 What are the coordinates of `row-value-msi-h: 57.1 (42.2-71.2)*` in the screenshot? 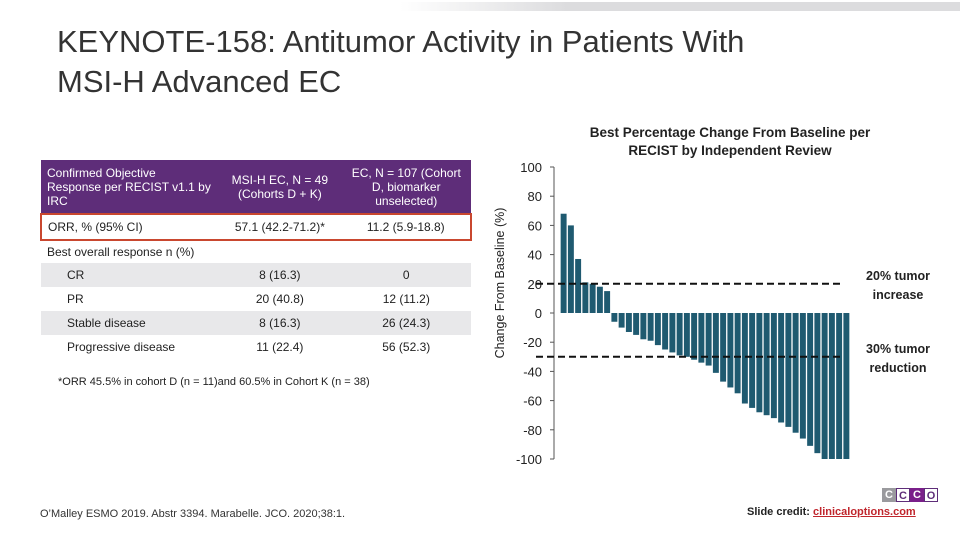 It's located at (280, 227).